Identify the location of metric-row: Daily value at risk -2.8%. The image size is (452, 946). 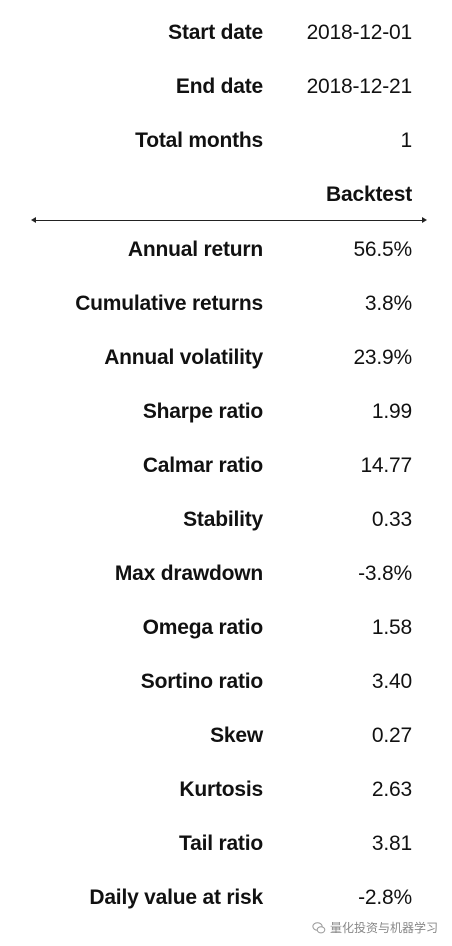
(226, 898).